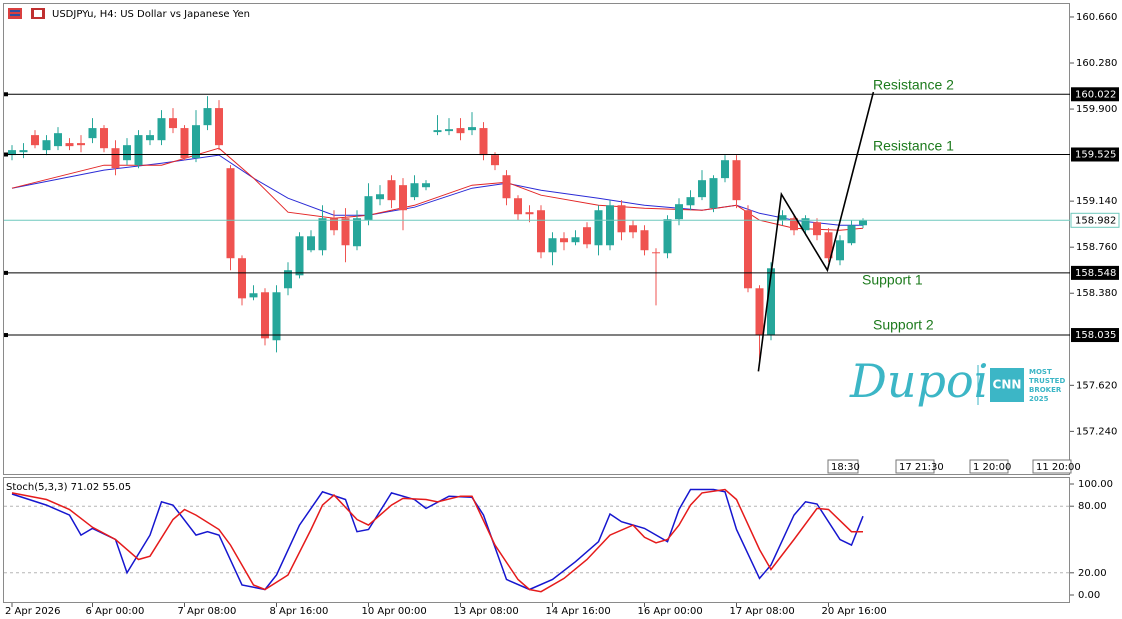  What do you see at coordinates (892, 280) in the screenshot?
I see `annotation: Support 1` at bounding box center [892, 280].